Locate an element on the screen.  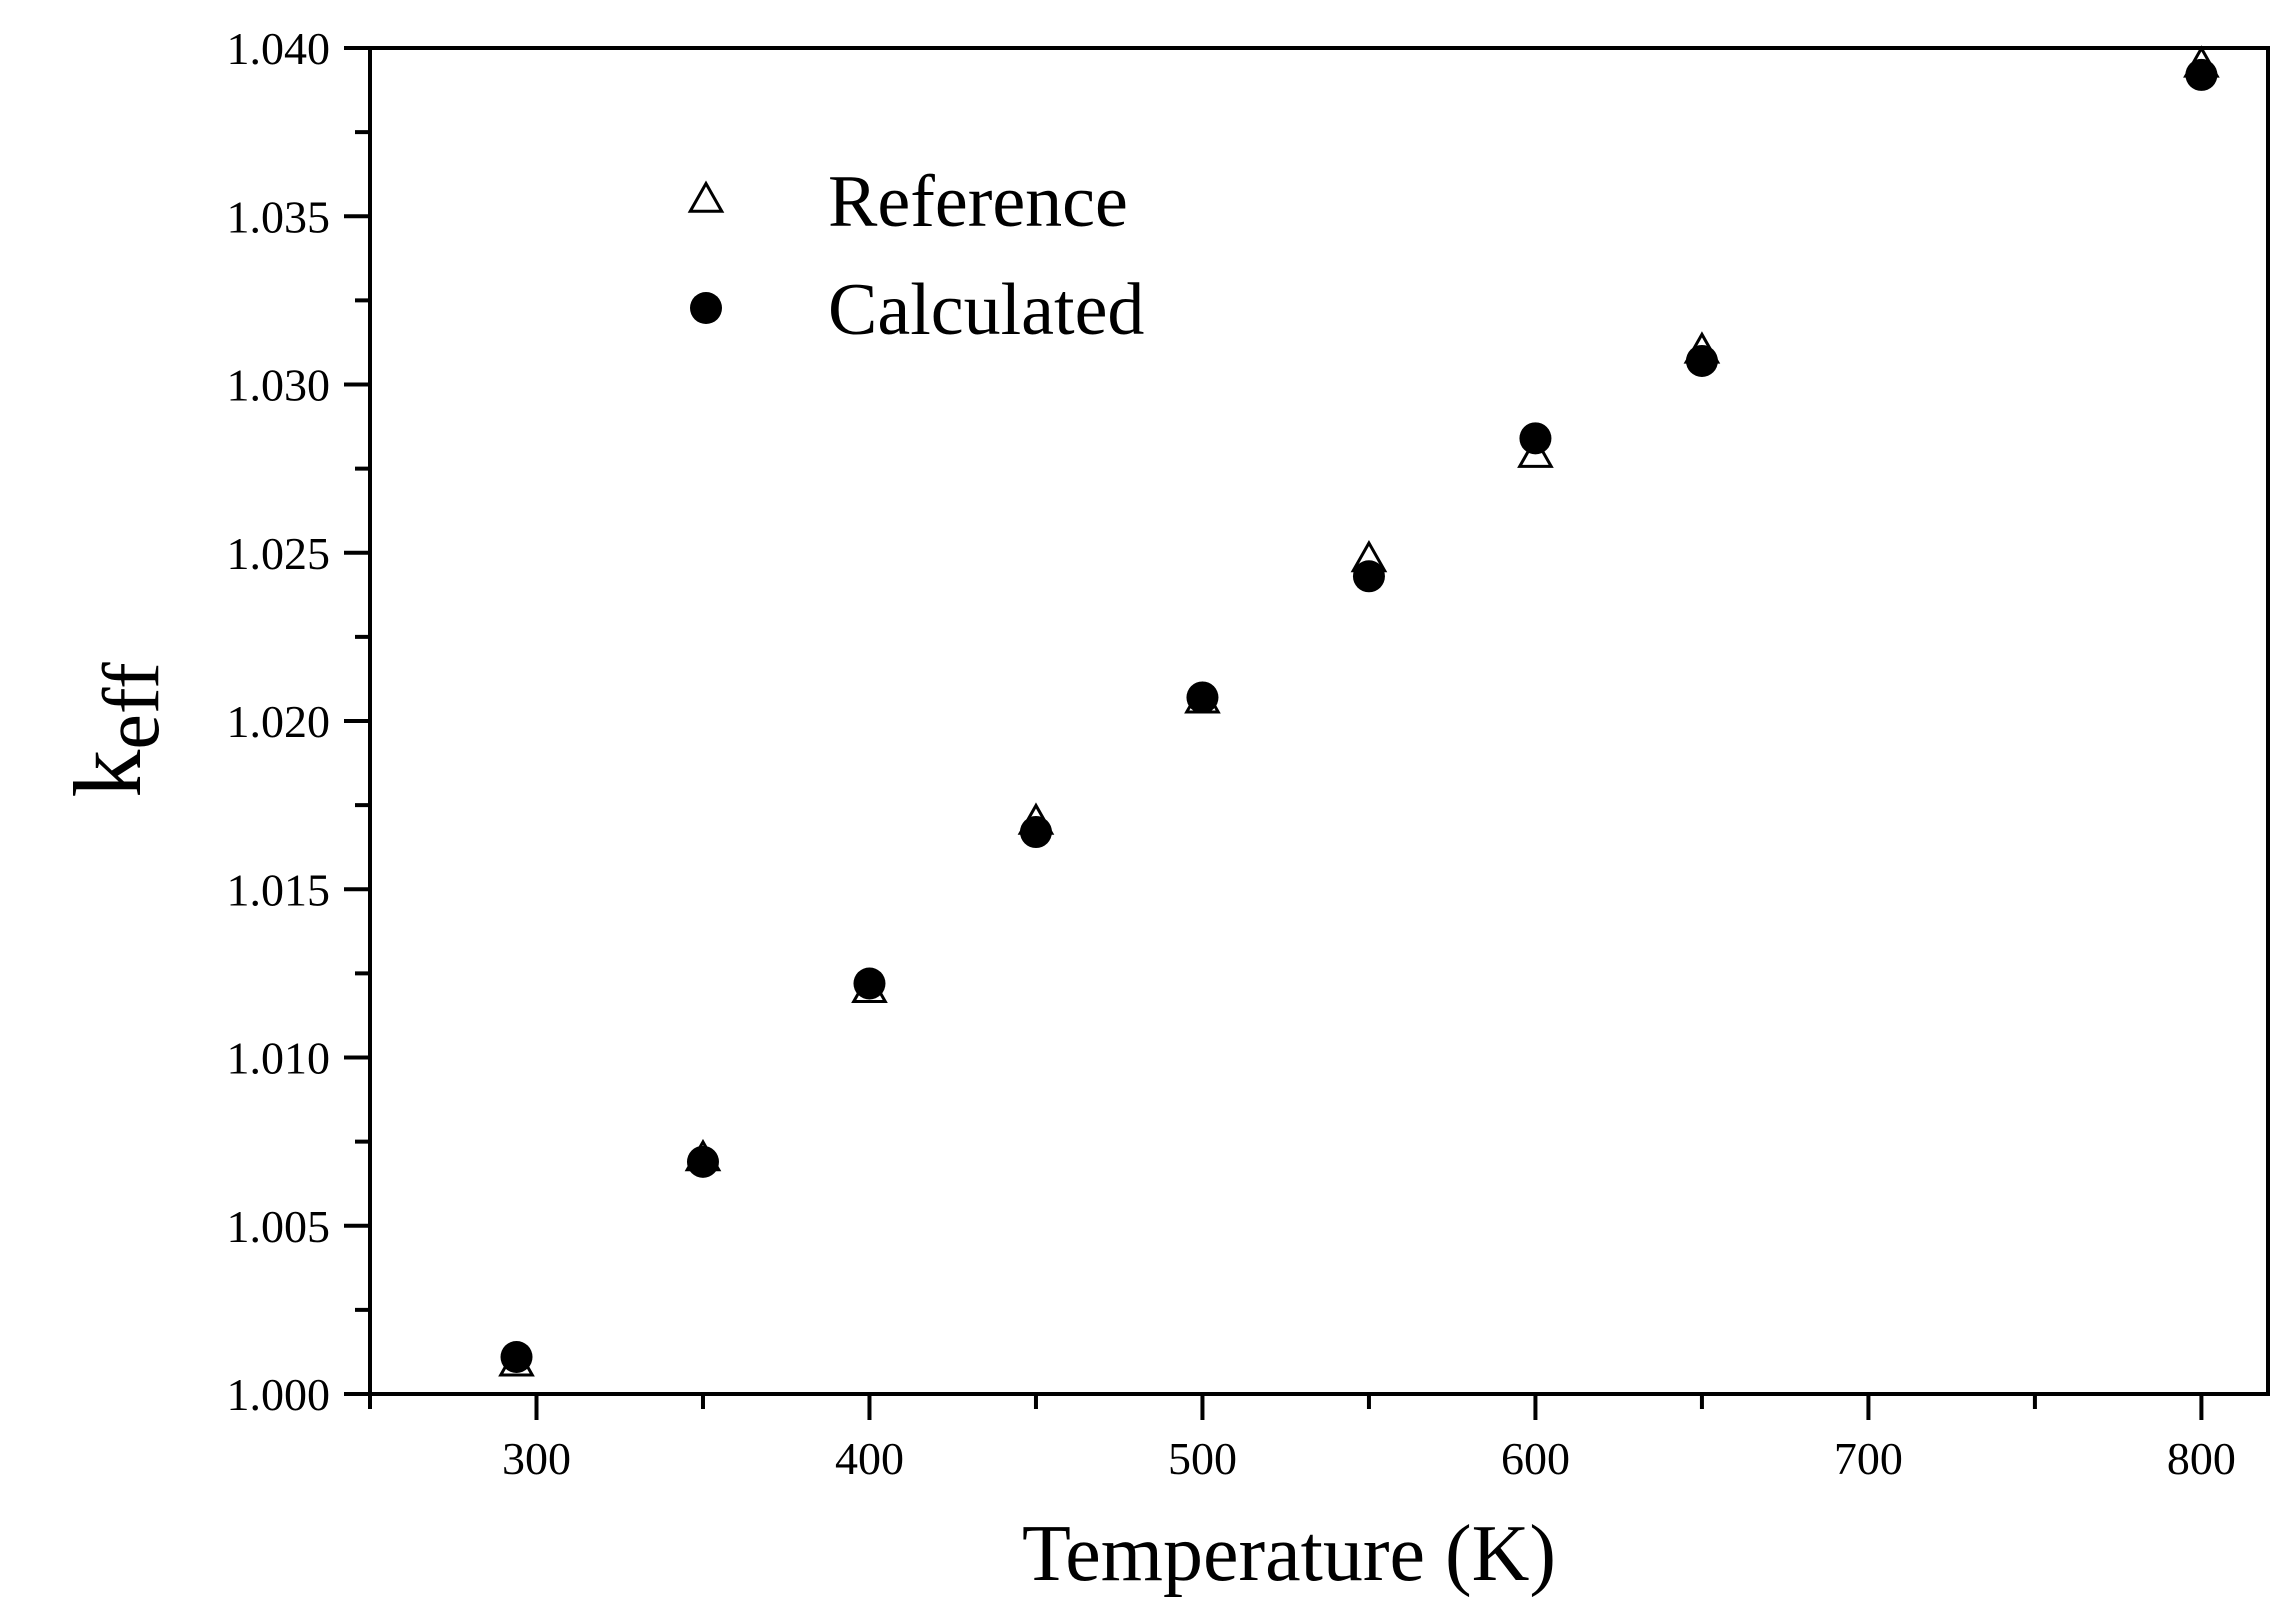
y-tick-label: 1.020 is located at coordinates (279, 721).